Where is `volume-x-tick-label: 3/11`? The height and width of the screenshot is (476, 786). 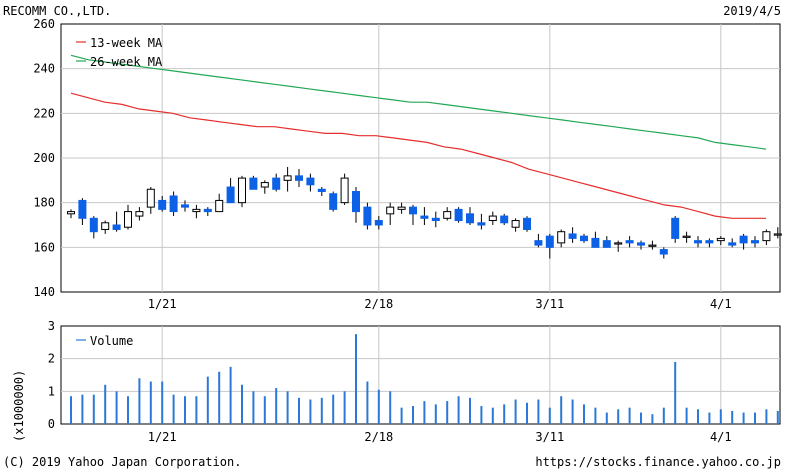
volume-x-tick-label: 3/11 is located at coordinates (549, 437).